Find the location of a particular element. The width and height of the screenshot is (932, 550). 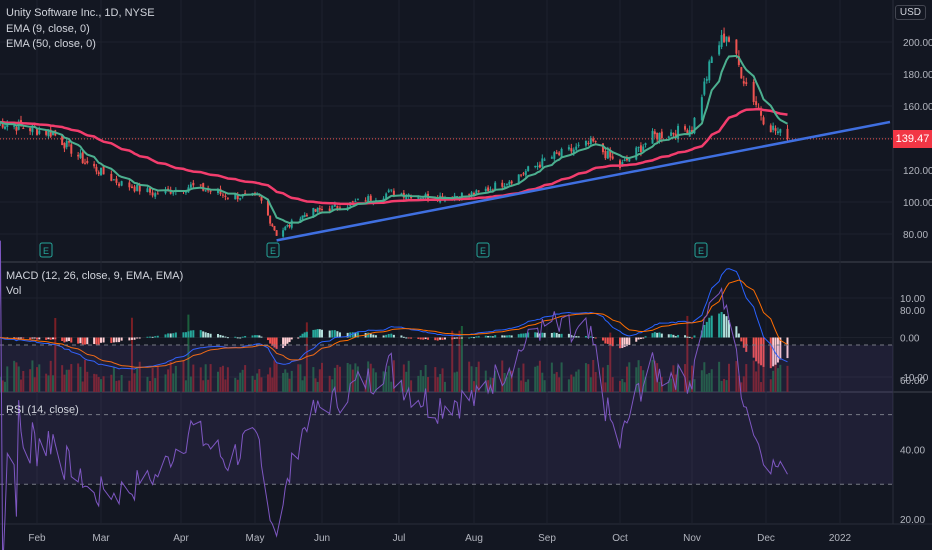

price-tick-label: 200.00 is located at coordinates (917, 43).